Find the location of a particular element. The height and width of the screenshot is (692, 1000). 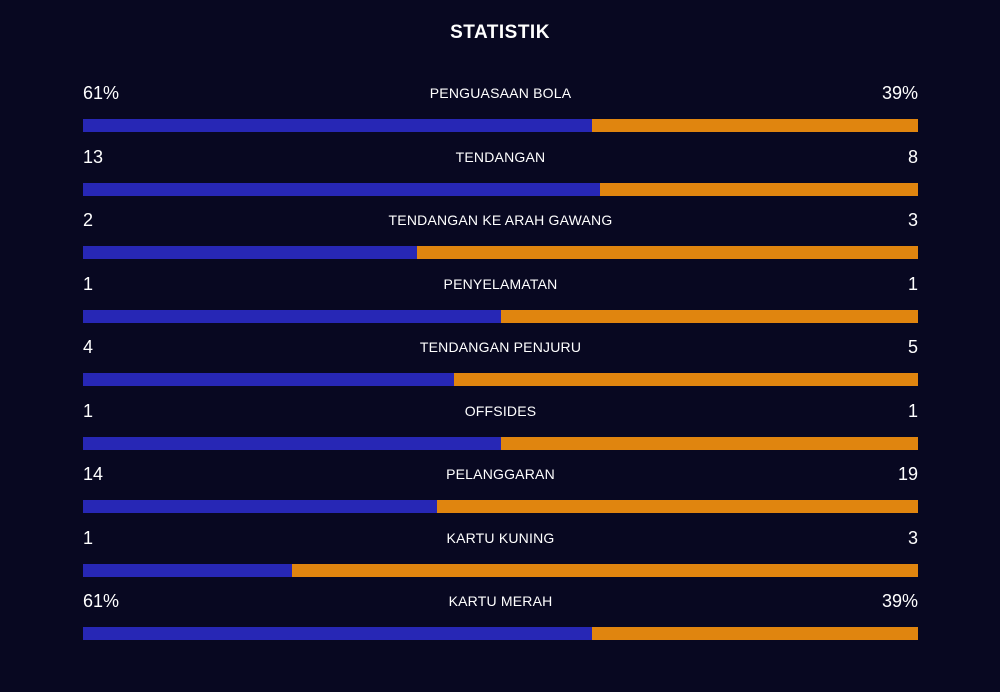

stat-row-shots: 13 TENDANGAN 8 is located at coordinates (500, 176).